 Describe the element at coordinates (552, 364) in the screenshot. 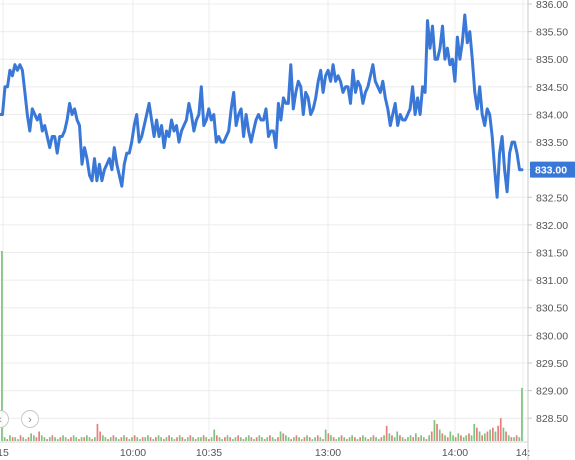

I see `price-tick-label: 829.50` at that location.